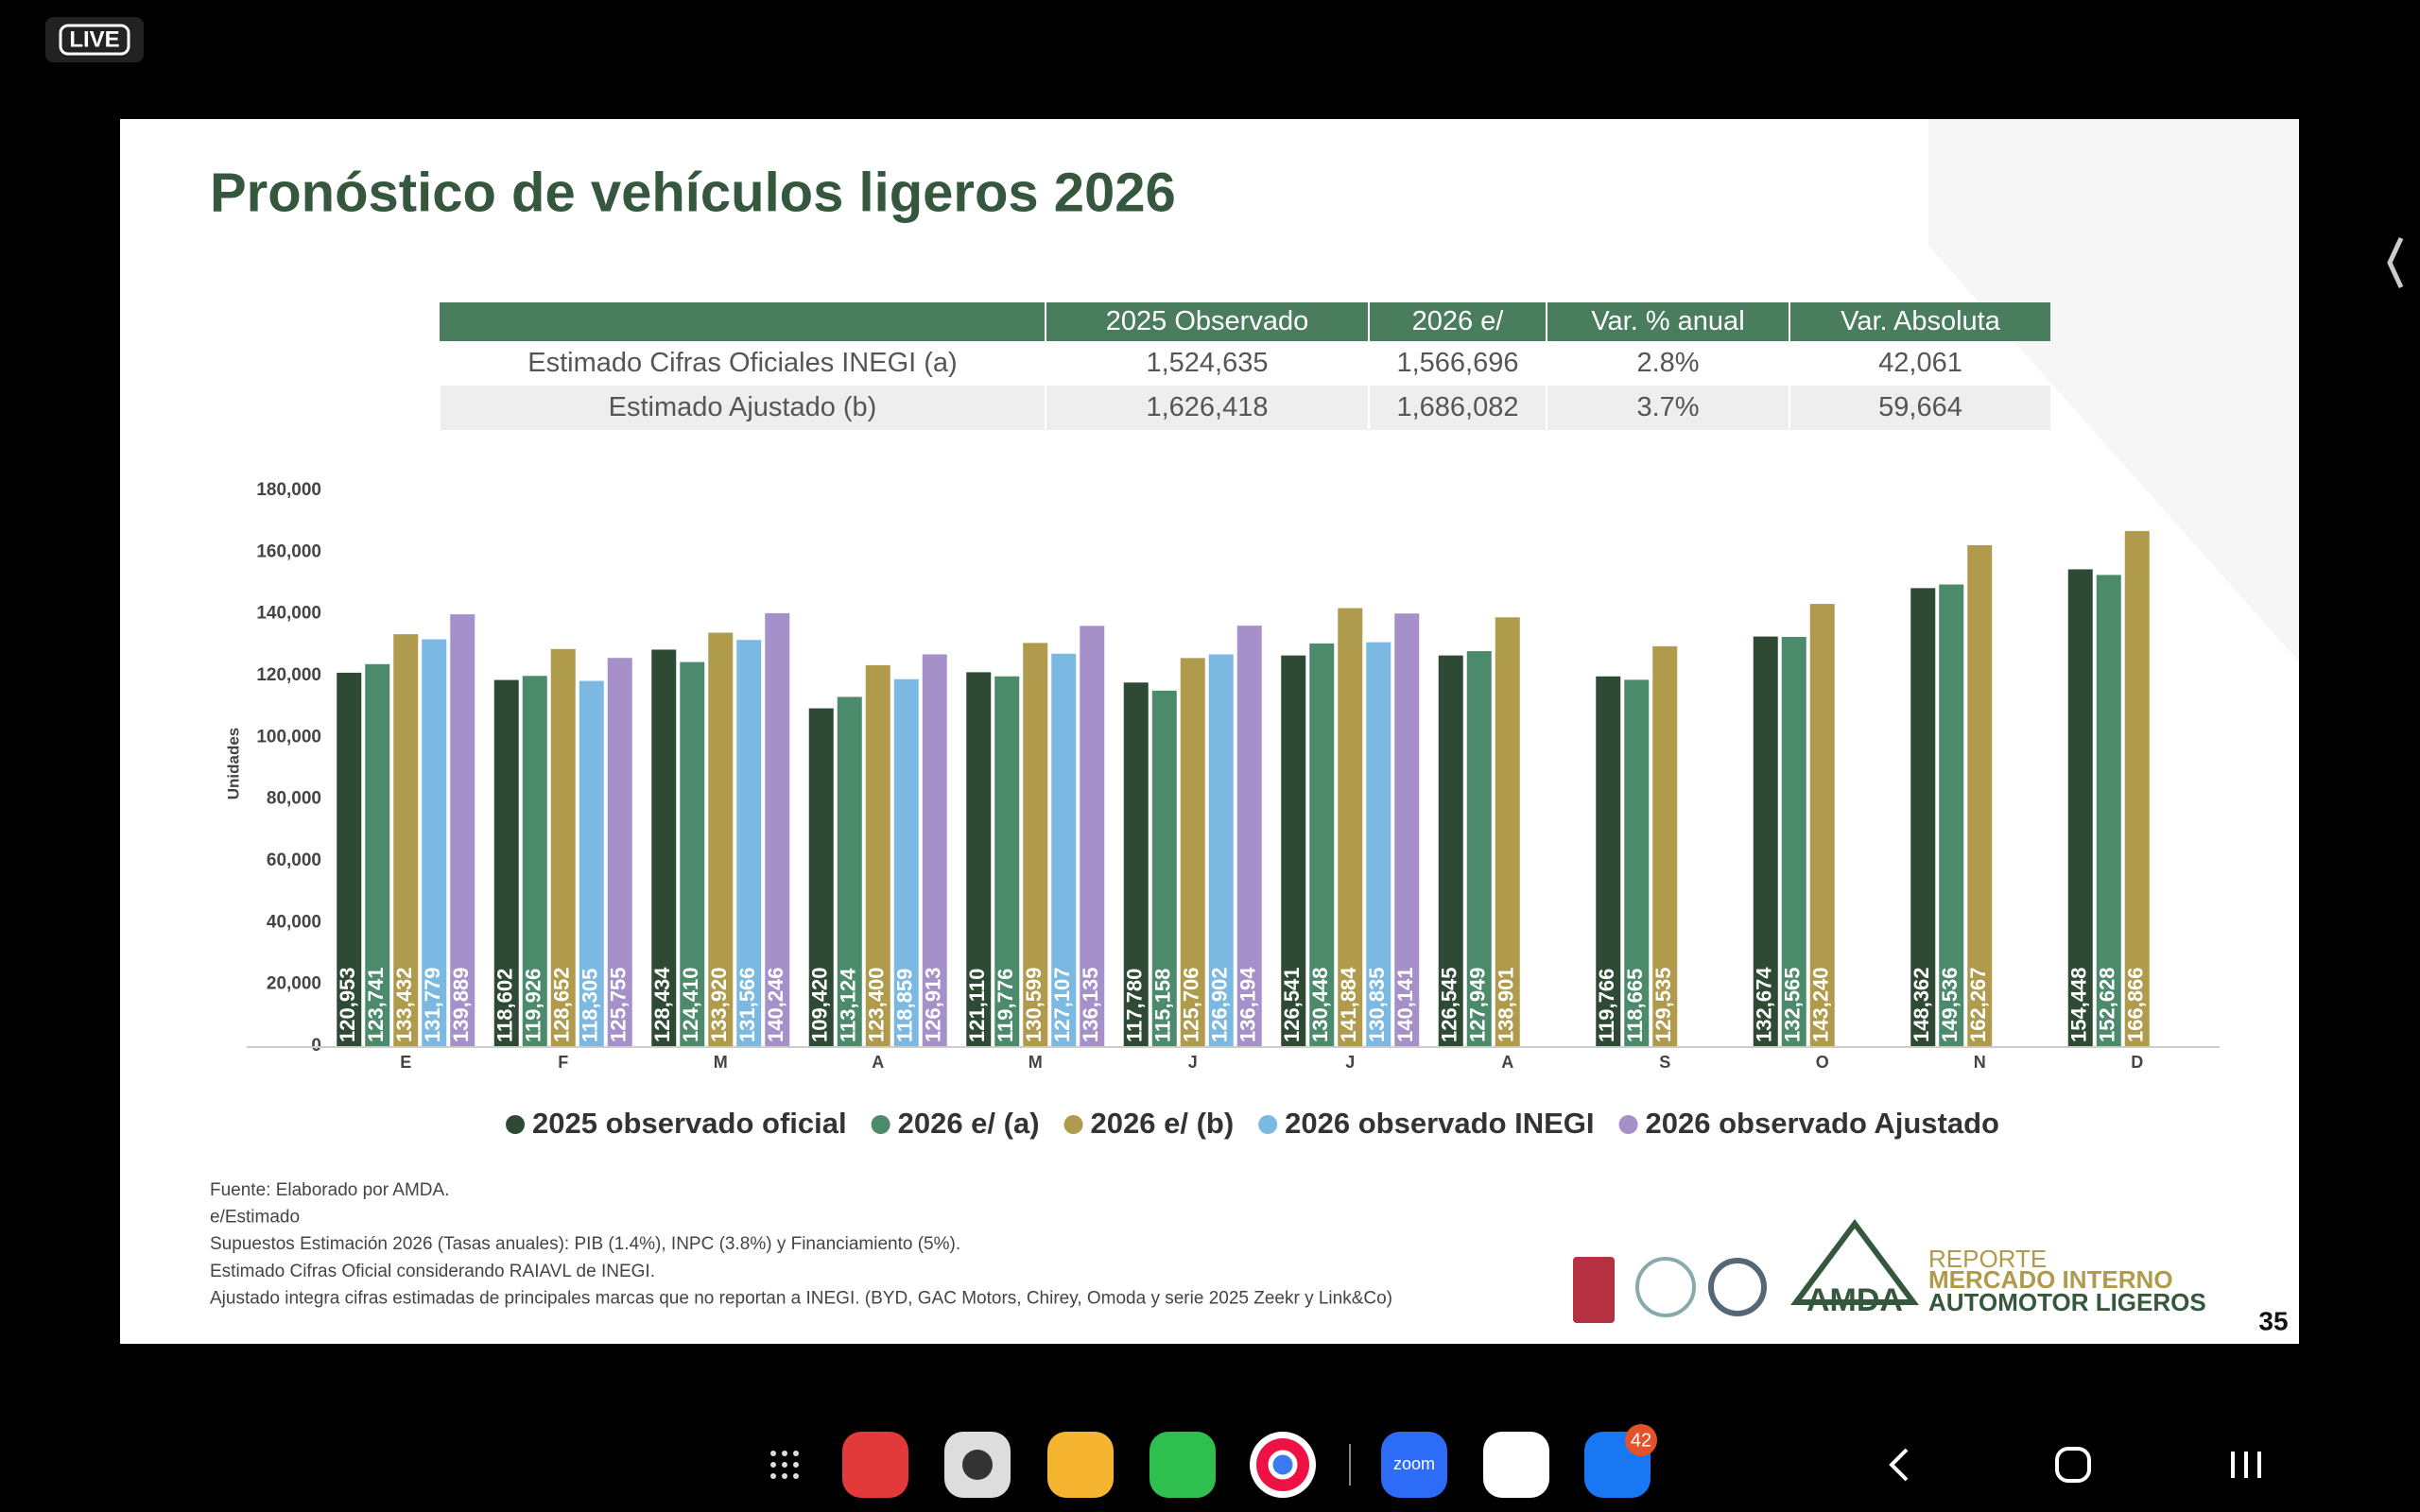 The height and width of the screenshot is (1512, 2420). What do you see at coordinates (590, 1005) in the screenshot?
I see `value-label: 118,305` at bounding box center [590, 1005].